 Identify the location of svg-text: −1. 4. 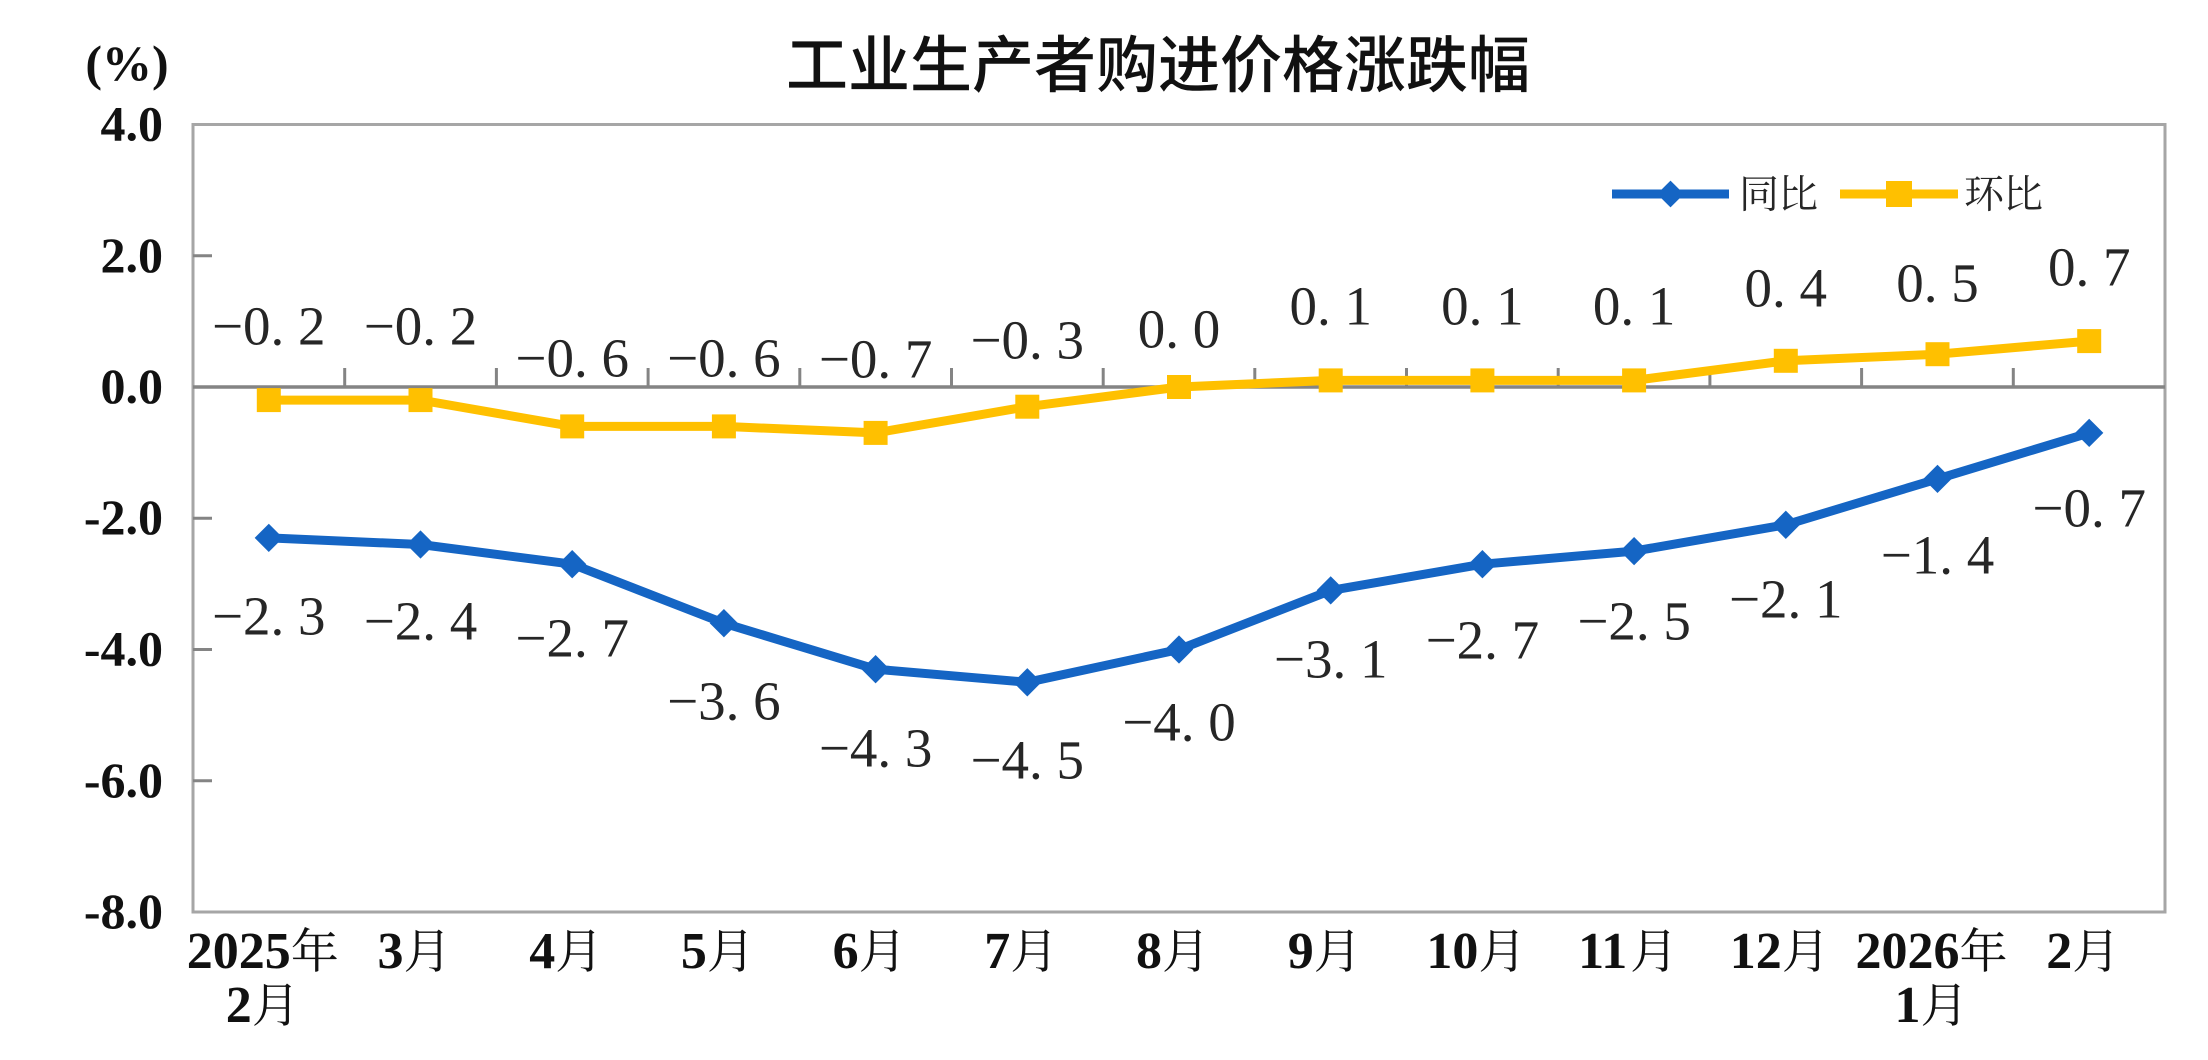
(1938, 555).